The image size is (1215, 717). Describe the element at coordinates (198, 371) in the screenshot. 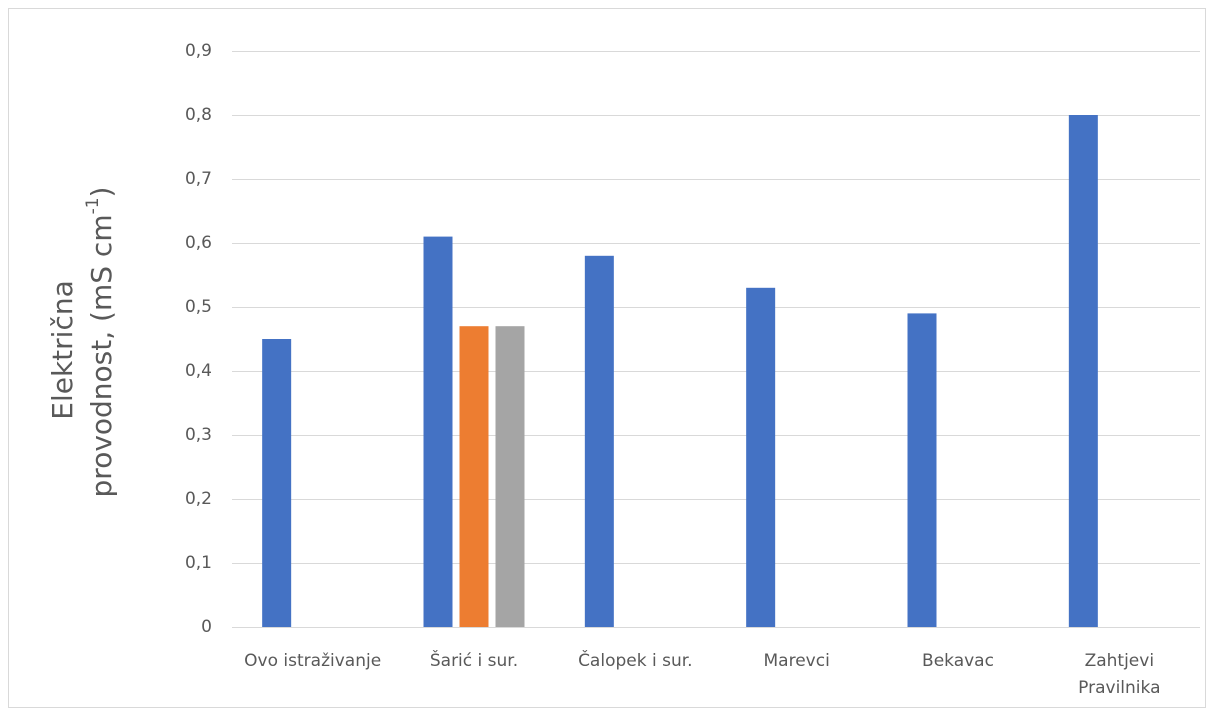

I see `y-tick-label: 0,4` at that location.